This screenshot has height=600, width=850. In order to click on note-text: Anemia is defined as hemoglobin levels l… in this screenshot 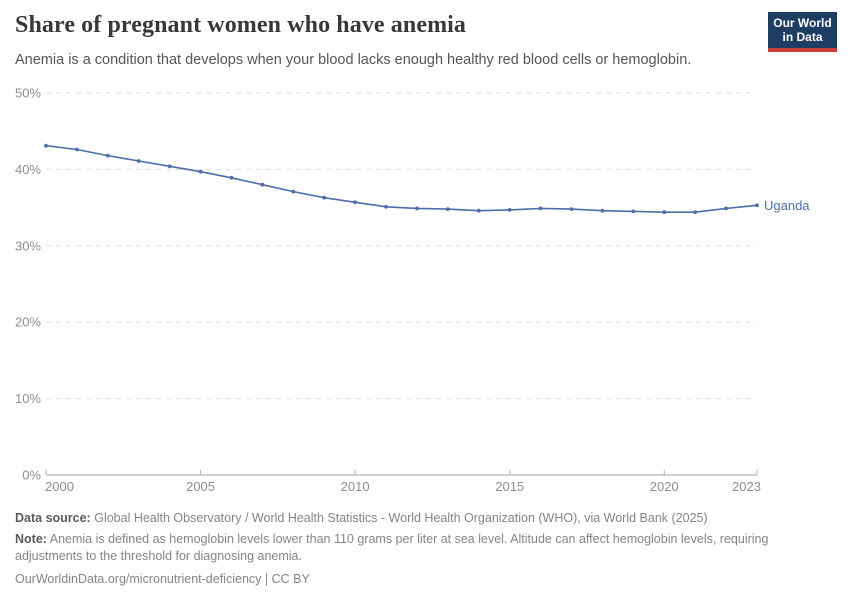, I will do `click(392, 547)`.